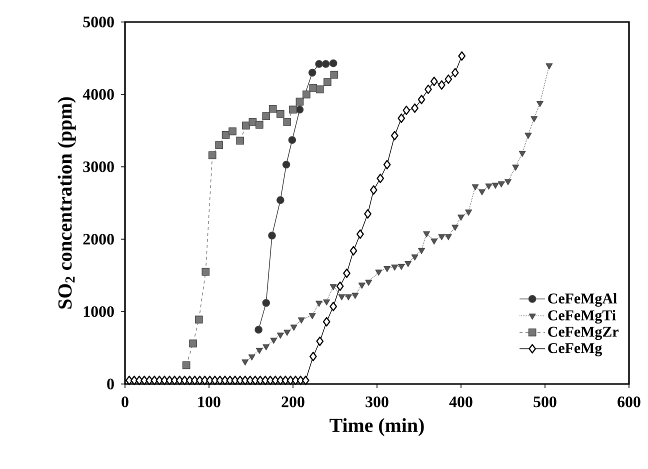 This screenshot has height=469, width=648. Describe the element at coordinates (98, 239) in the screenshot. I see `y-tick-label: 2000` at that location.